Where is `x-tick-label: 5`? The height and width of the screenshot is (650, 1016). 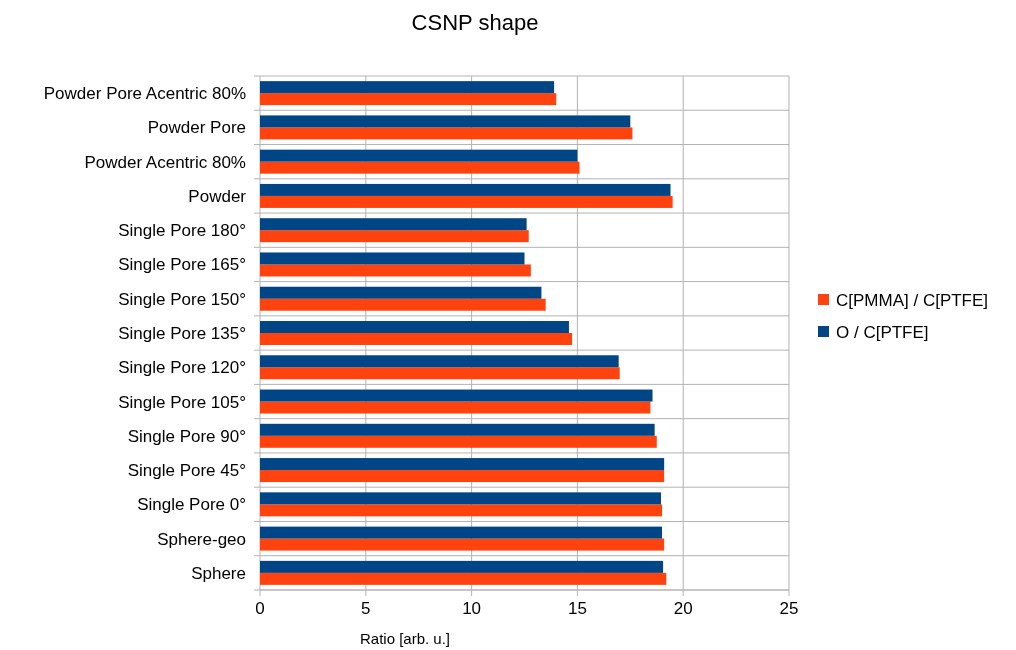 x-tick-label: 5 is located at coordinates (366, 608).